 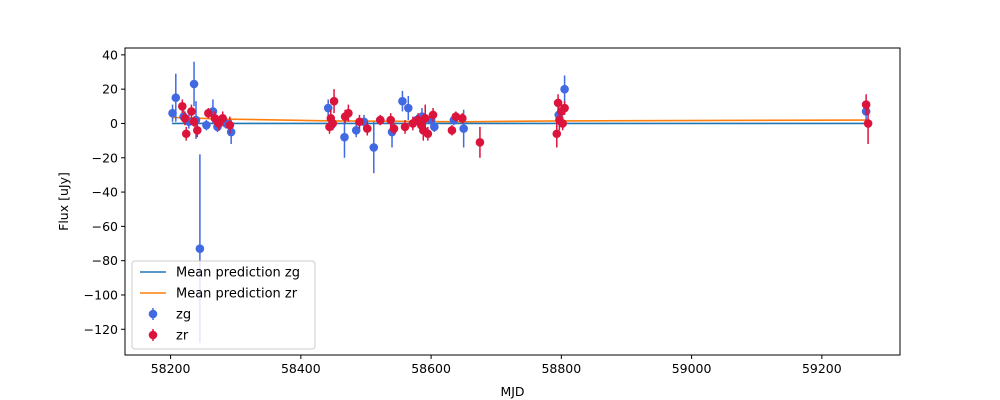 I want to click on y-axis-label: Flux [uJy], so click(x=63, y=201).